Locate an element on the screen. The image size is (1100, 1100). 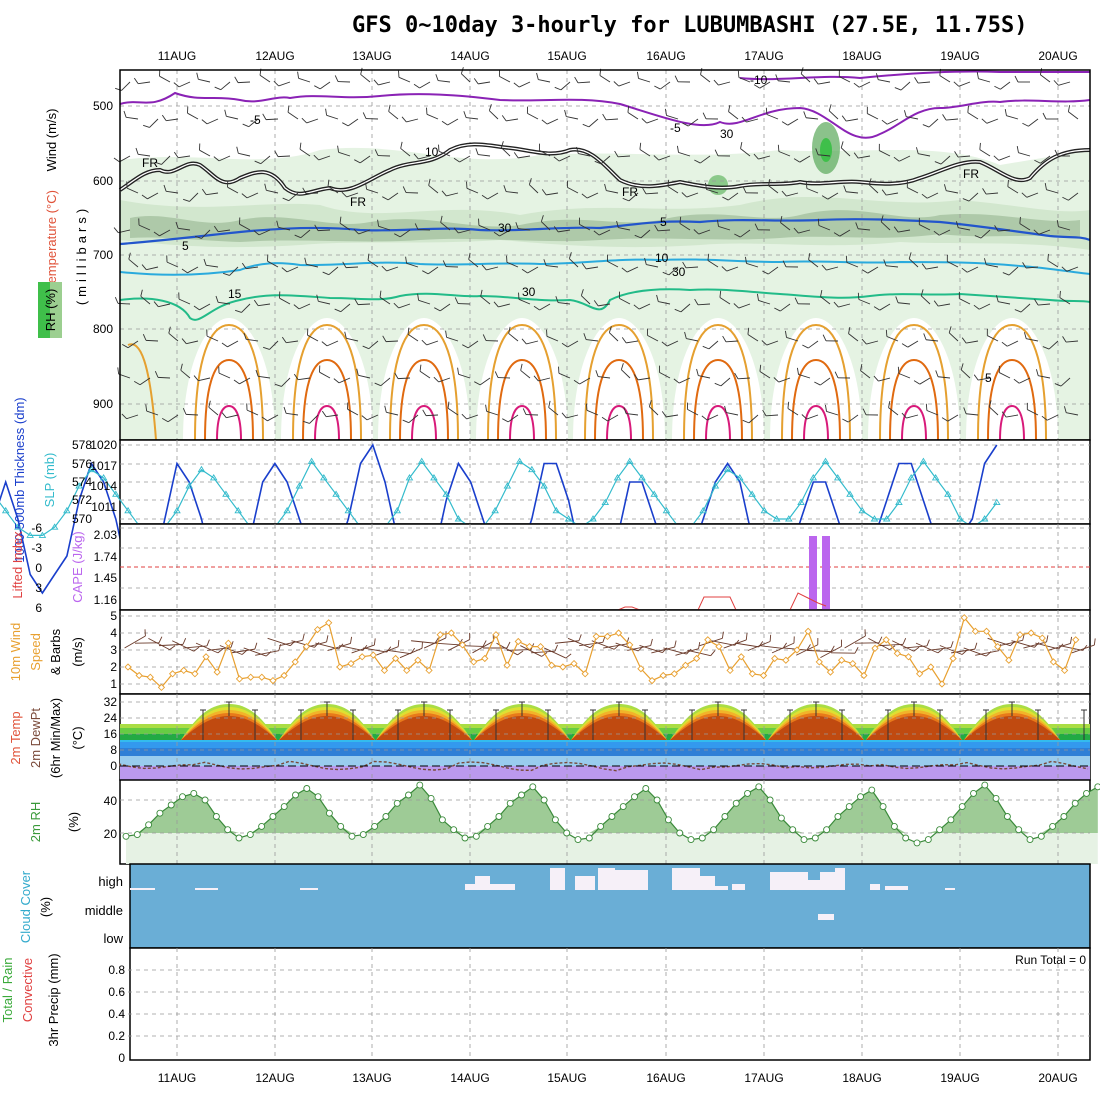
temp-band is located at coordinates (605, 773).